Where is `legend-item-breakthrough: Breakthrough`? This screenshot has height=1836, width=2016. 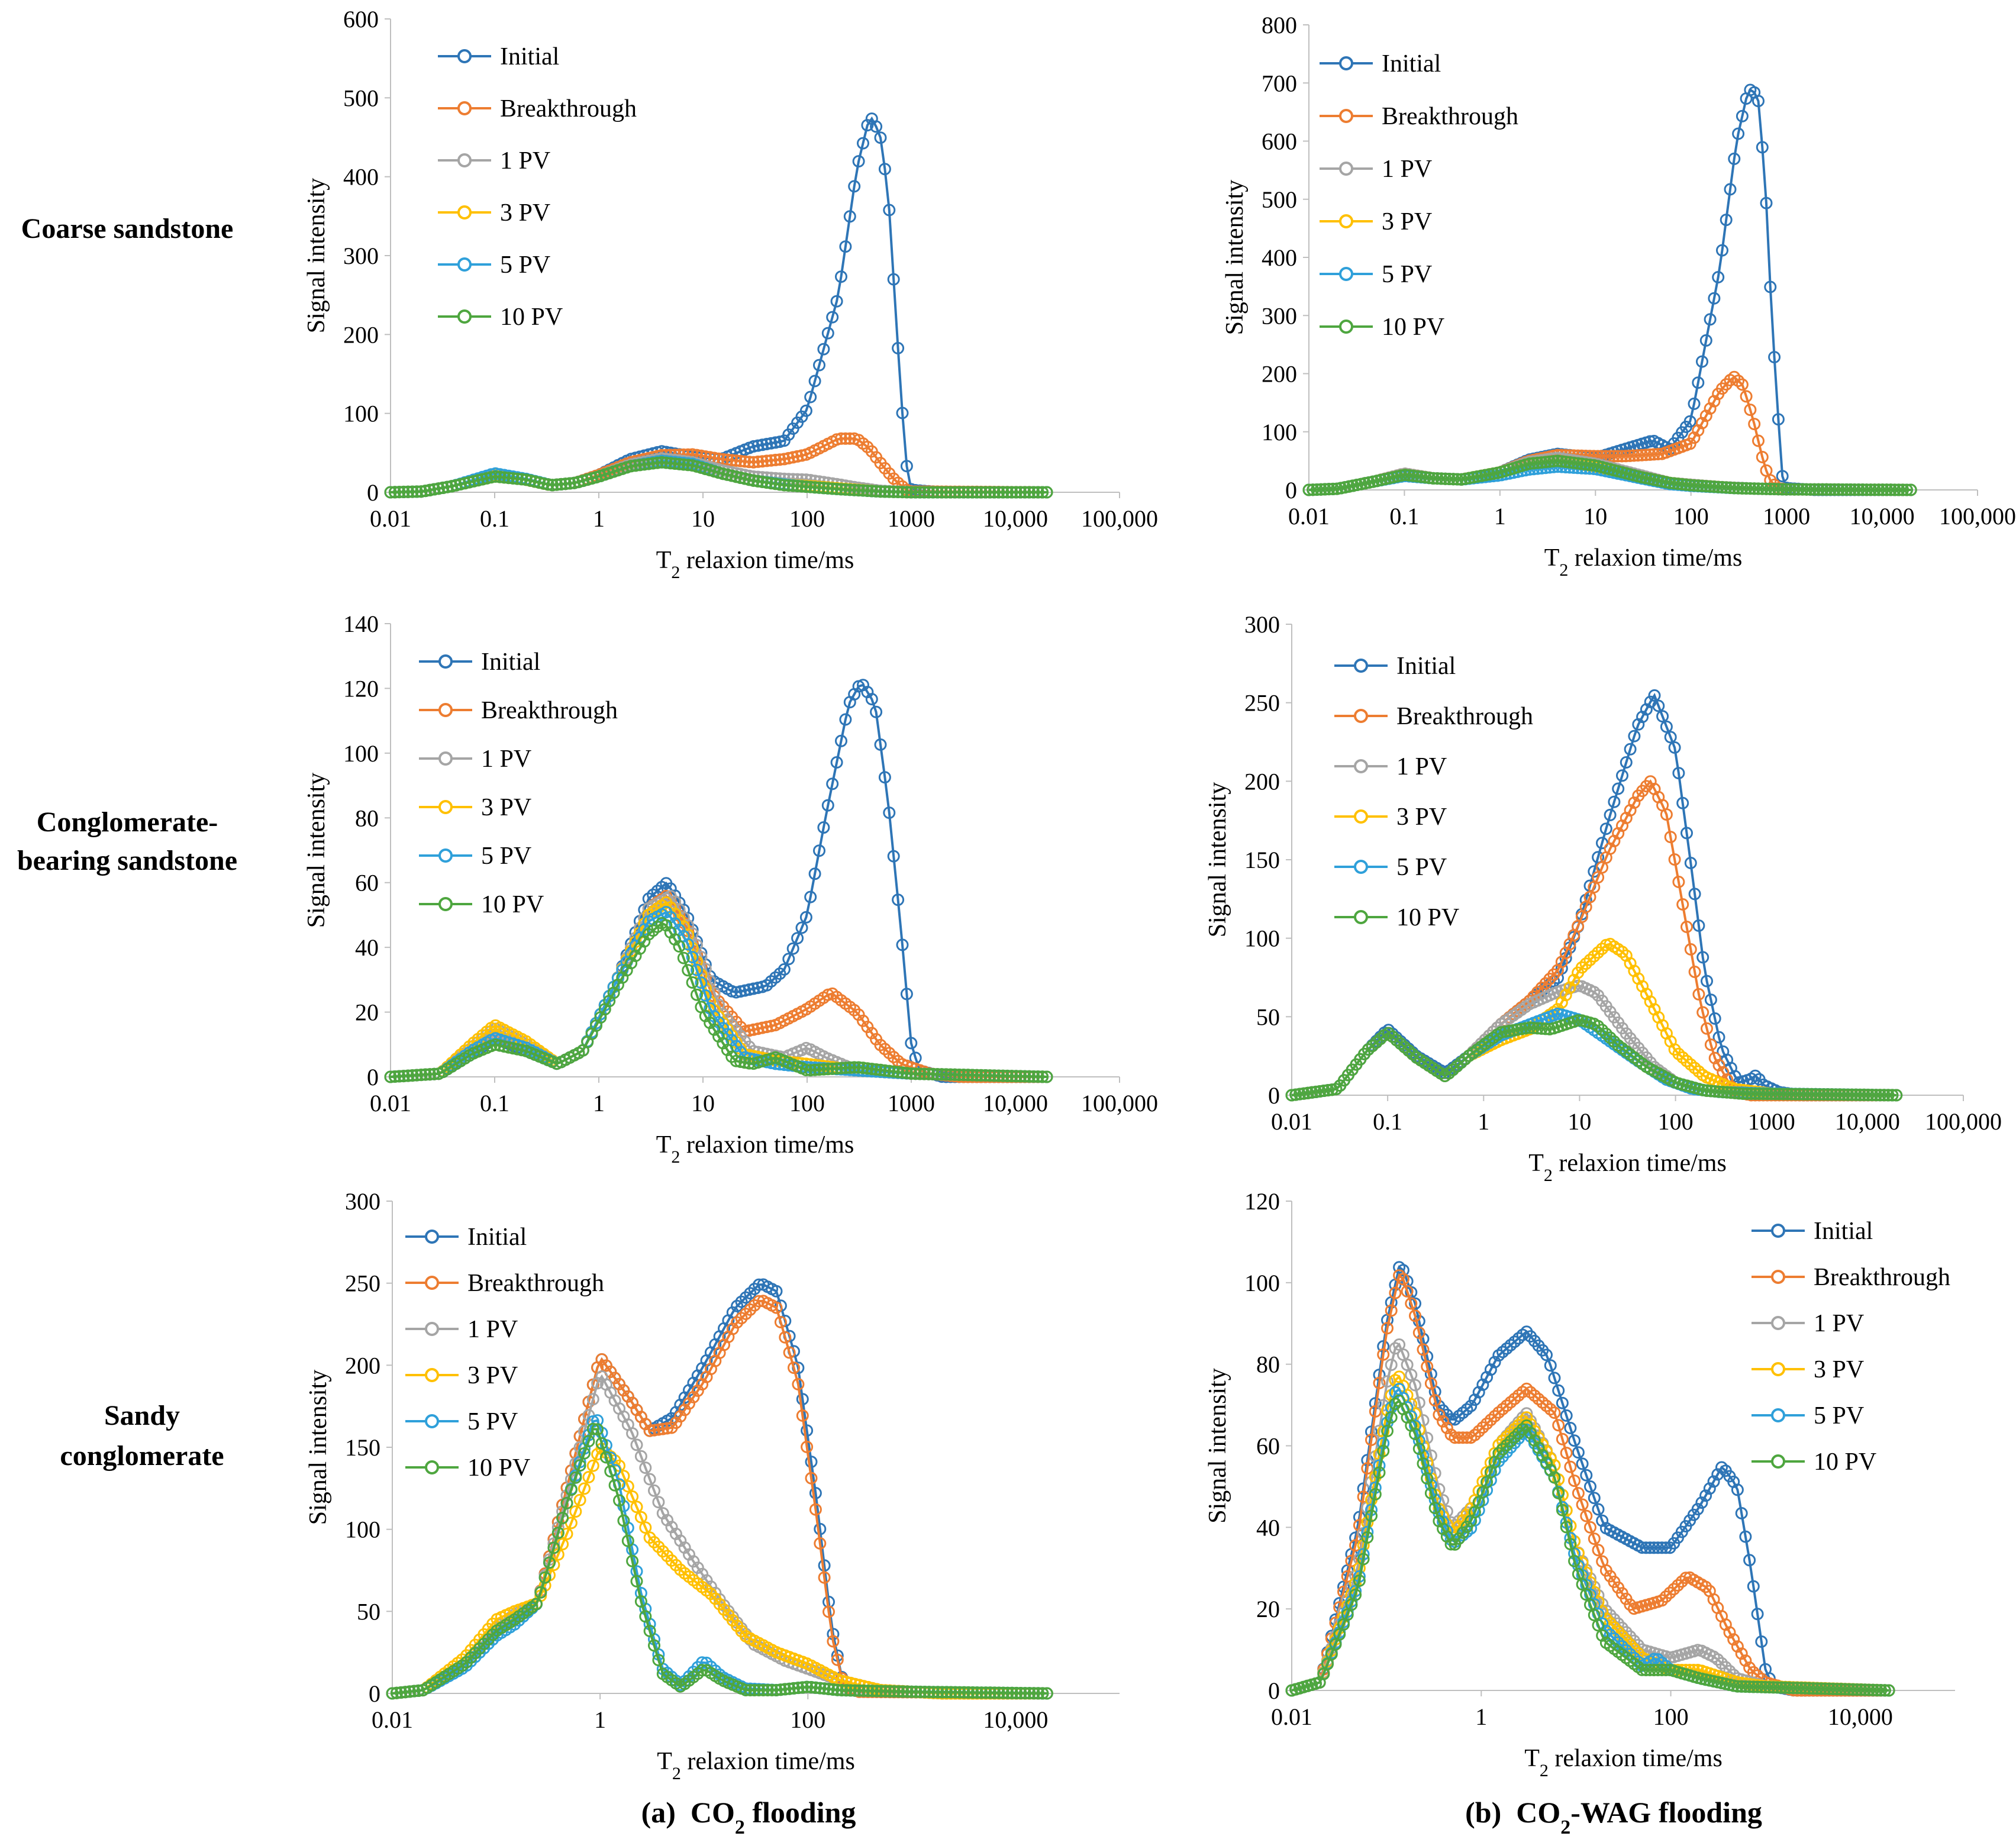 legend-item-breakthrough: Breakthrough is located at coordinates (1419, 116).